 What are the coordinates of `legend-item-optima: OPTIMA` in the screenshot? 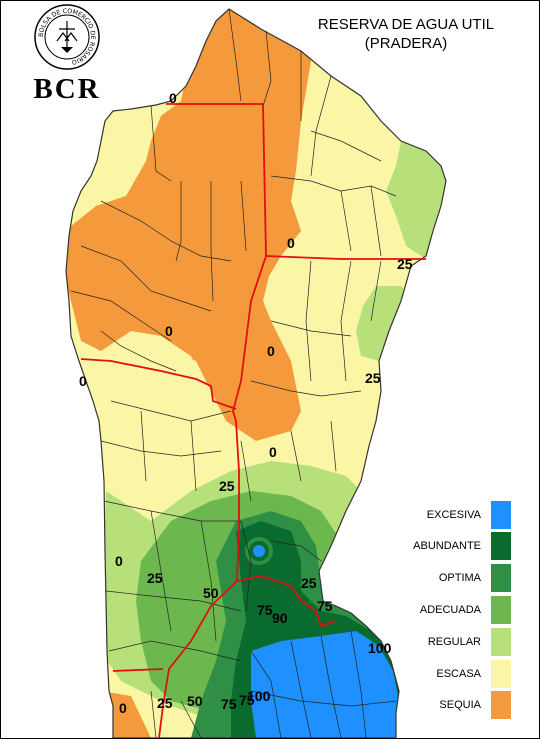 It's located at (463, 578).